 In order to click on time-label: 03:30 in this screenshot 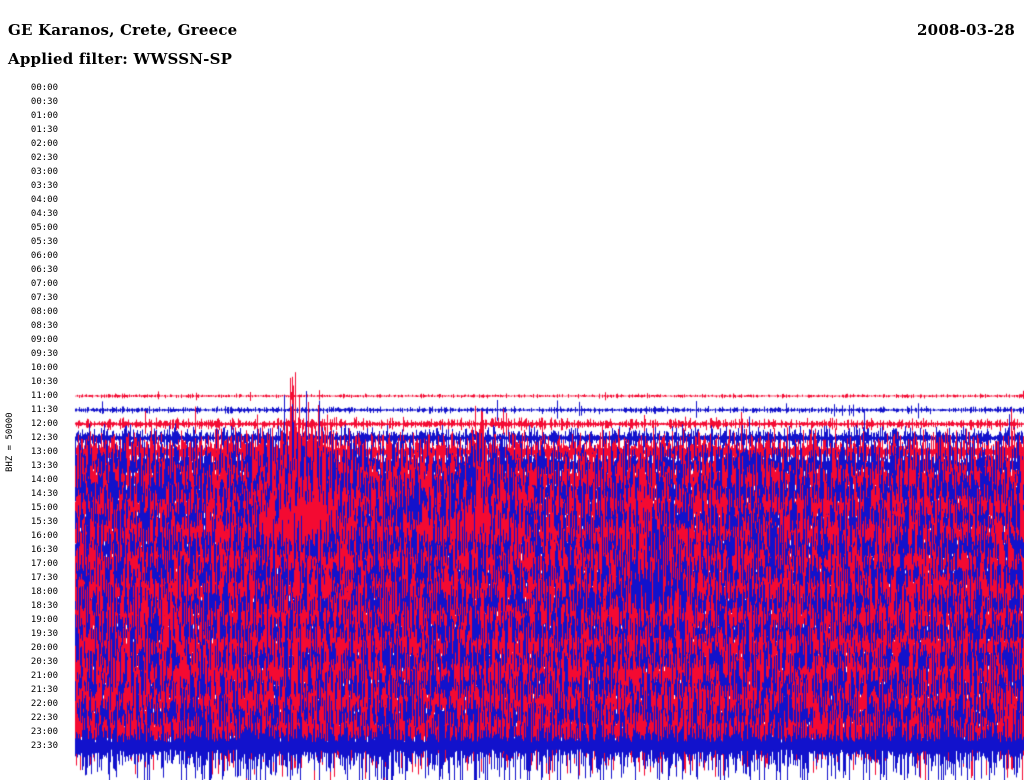, I will do `click(44, 186)`.